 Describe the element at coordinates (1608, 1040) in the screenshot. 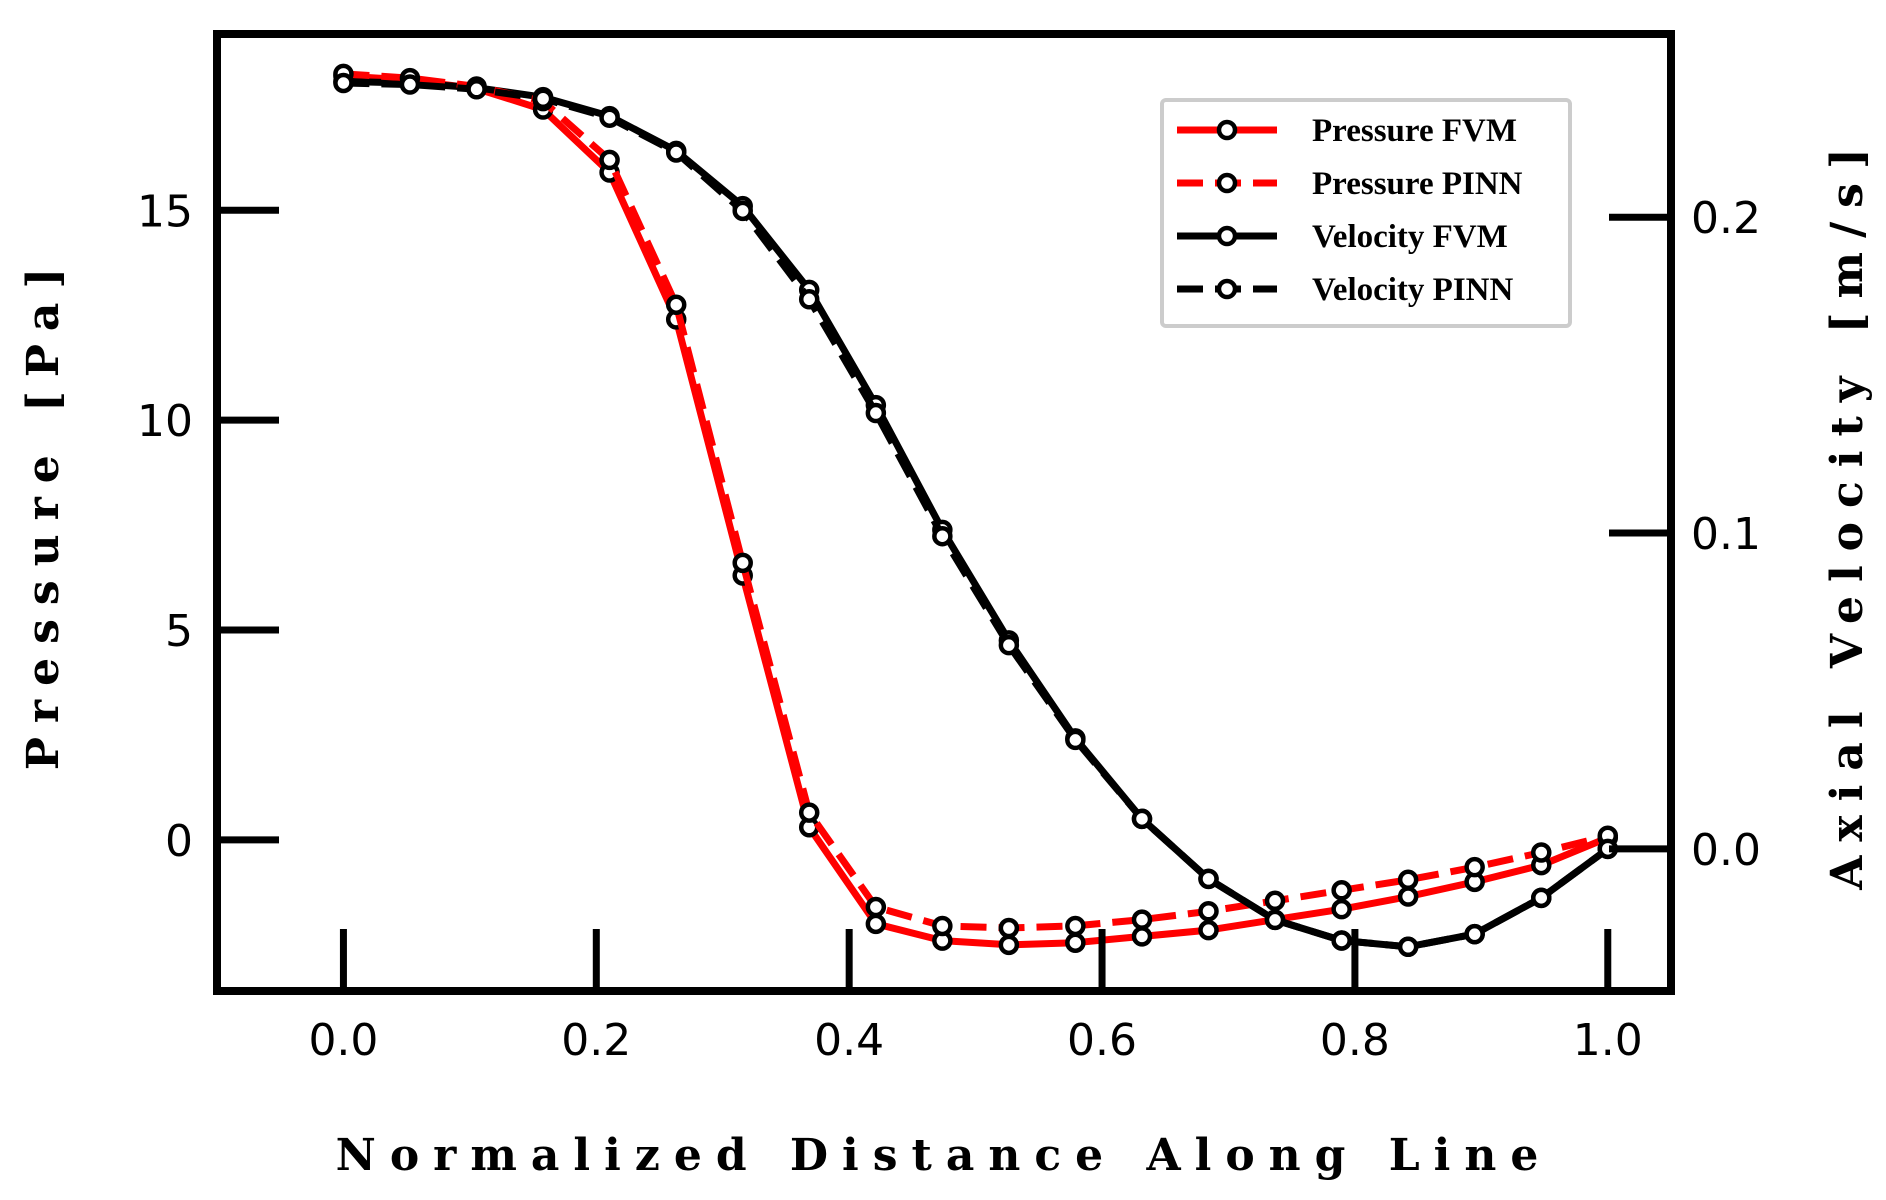

I see `x-tick-label: 1.0` at that location.